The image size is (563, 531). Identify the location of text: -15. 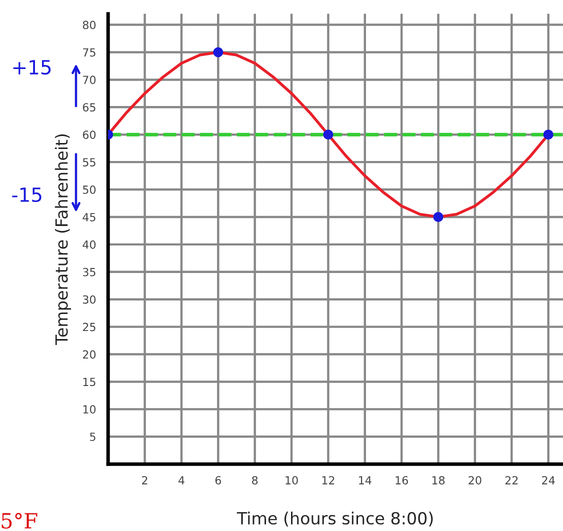
(27, 195).